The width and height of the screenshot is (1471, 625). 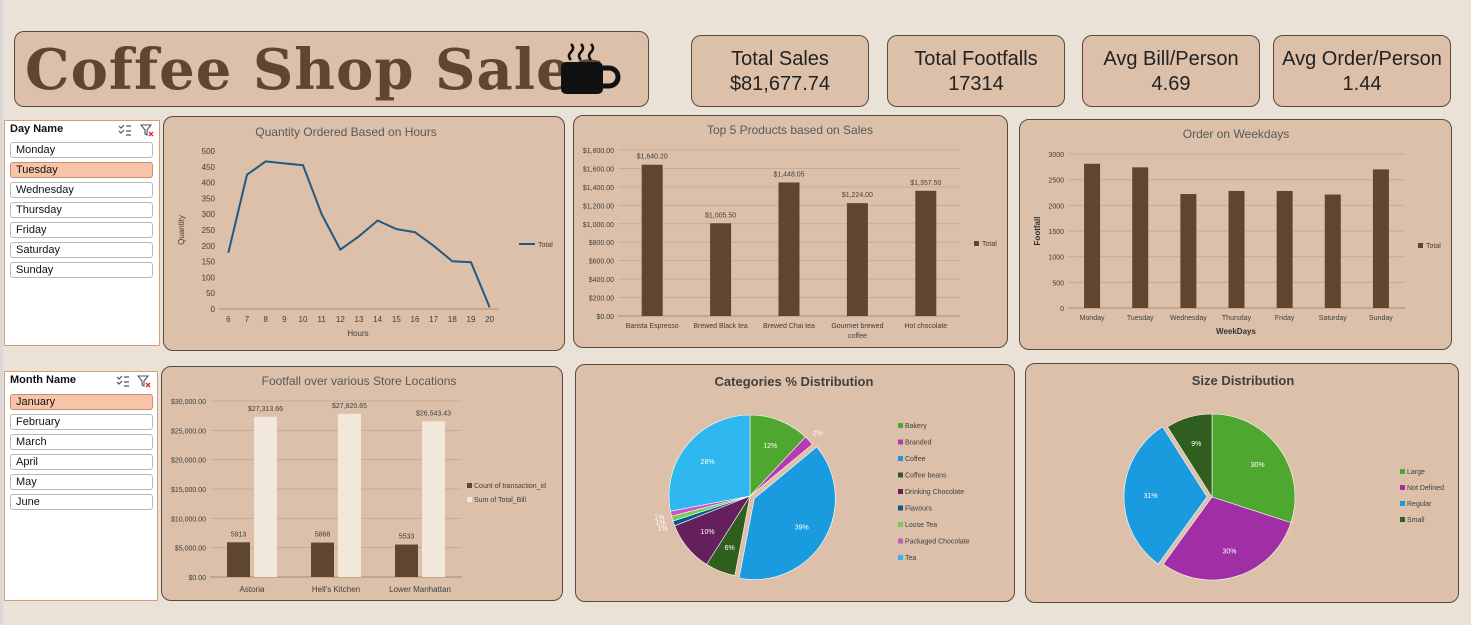 I want to click on pie-slice-coffee, so click(x=787, y=513).